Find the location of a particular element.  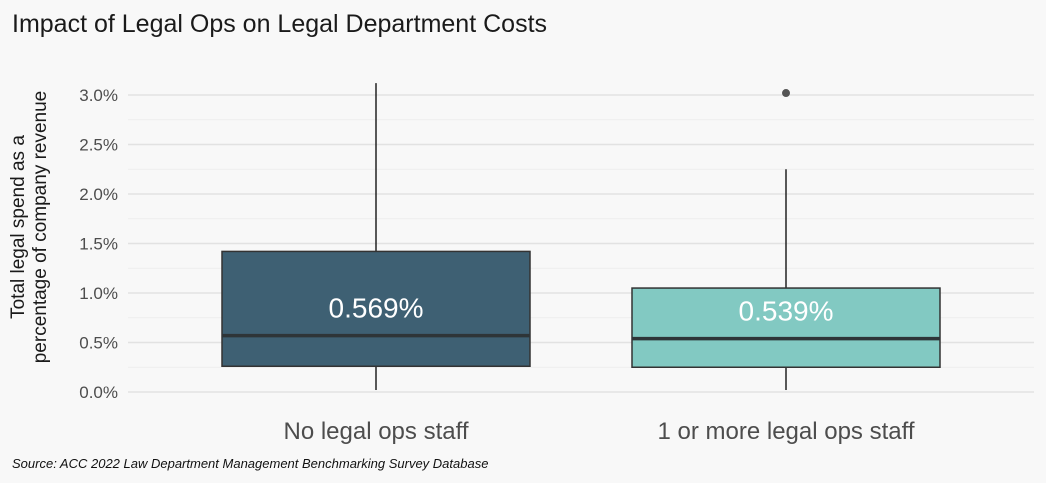

y-tick-label: 2.5% is located at coordinates (98, 145).